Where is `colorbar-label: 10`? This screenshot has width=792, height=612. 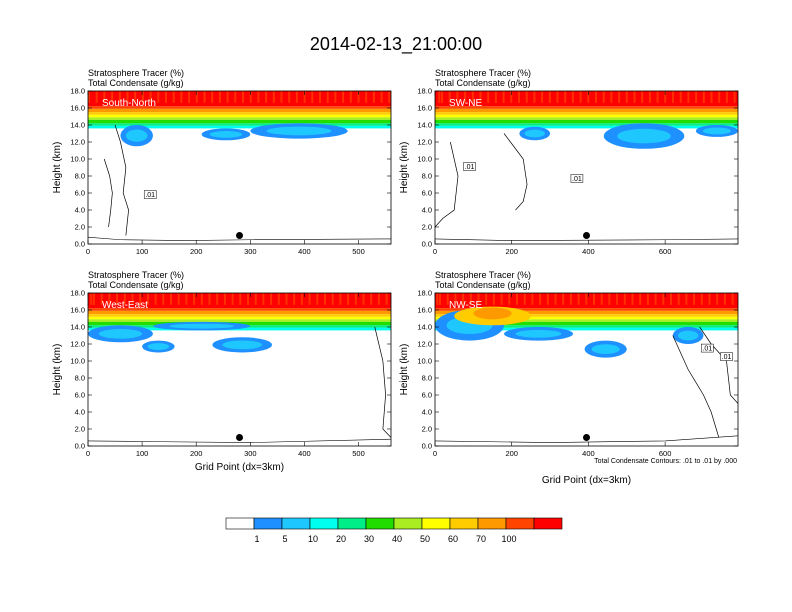 colorbar-label: 10 is located at coordinates (313, 539).